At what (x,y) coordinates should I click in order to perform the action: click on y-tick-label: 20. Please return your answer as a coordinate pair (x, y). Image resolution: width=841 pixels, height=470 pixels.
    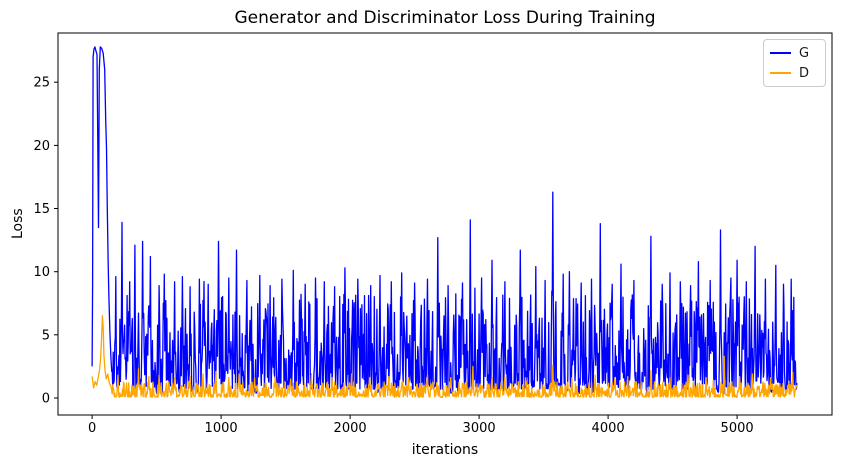
    Looking at the image, I should click on (41, 146).